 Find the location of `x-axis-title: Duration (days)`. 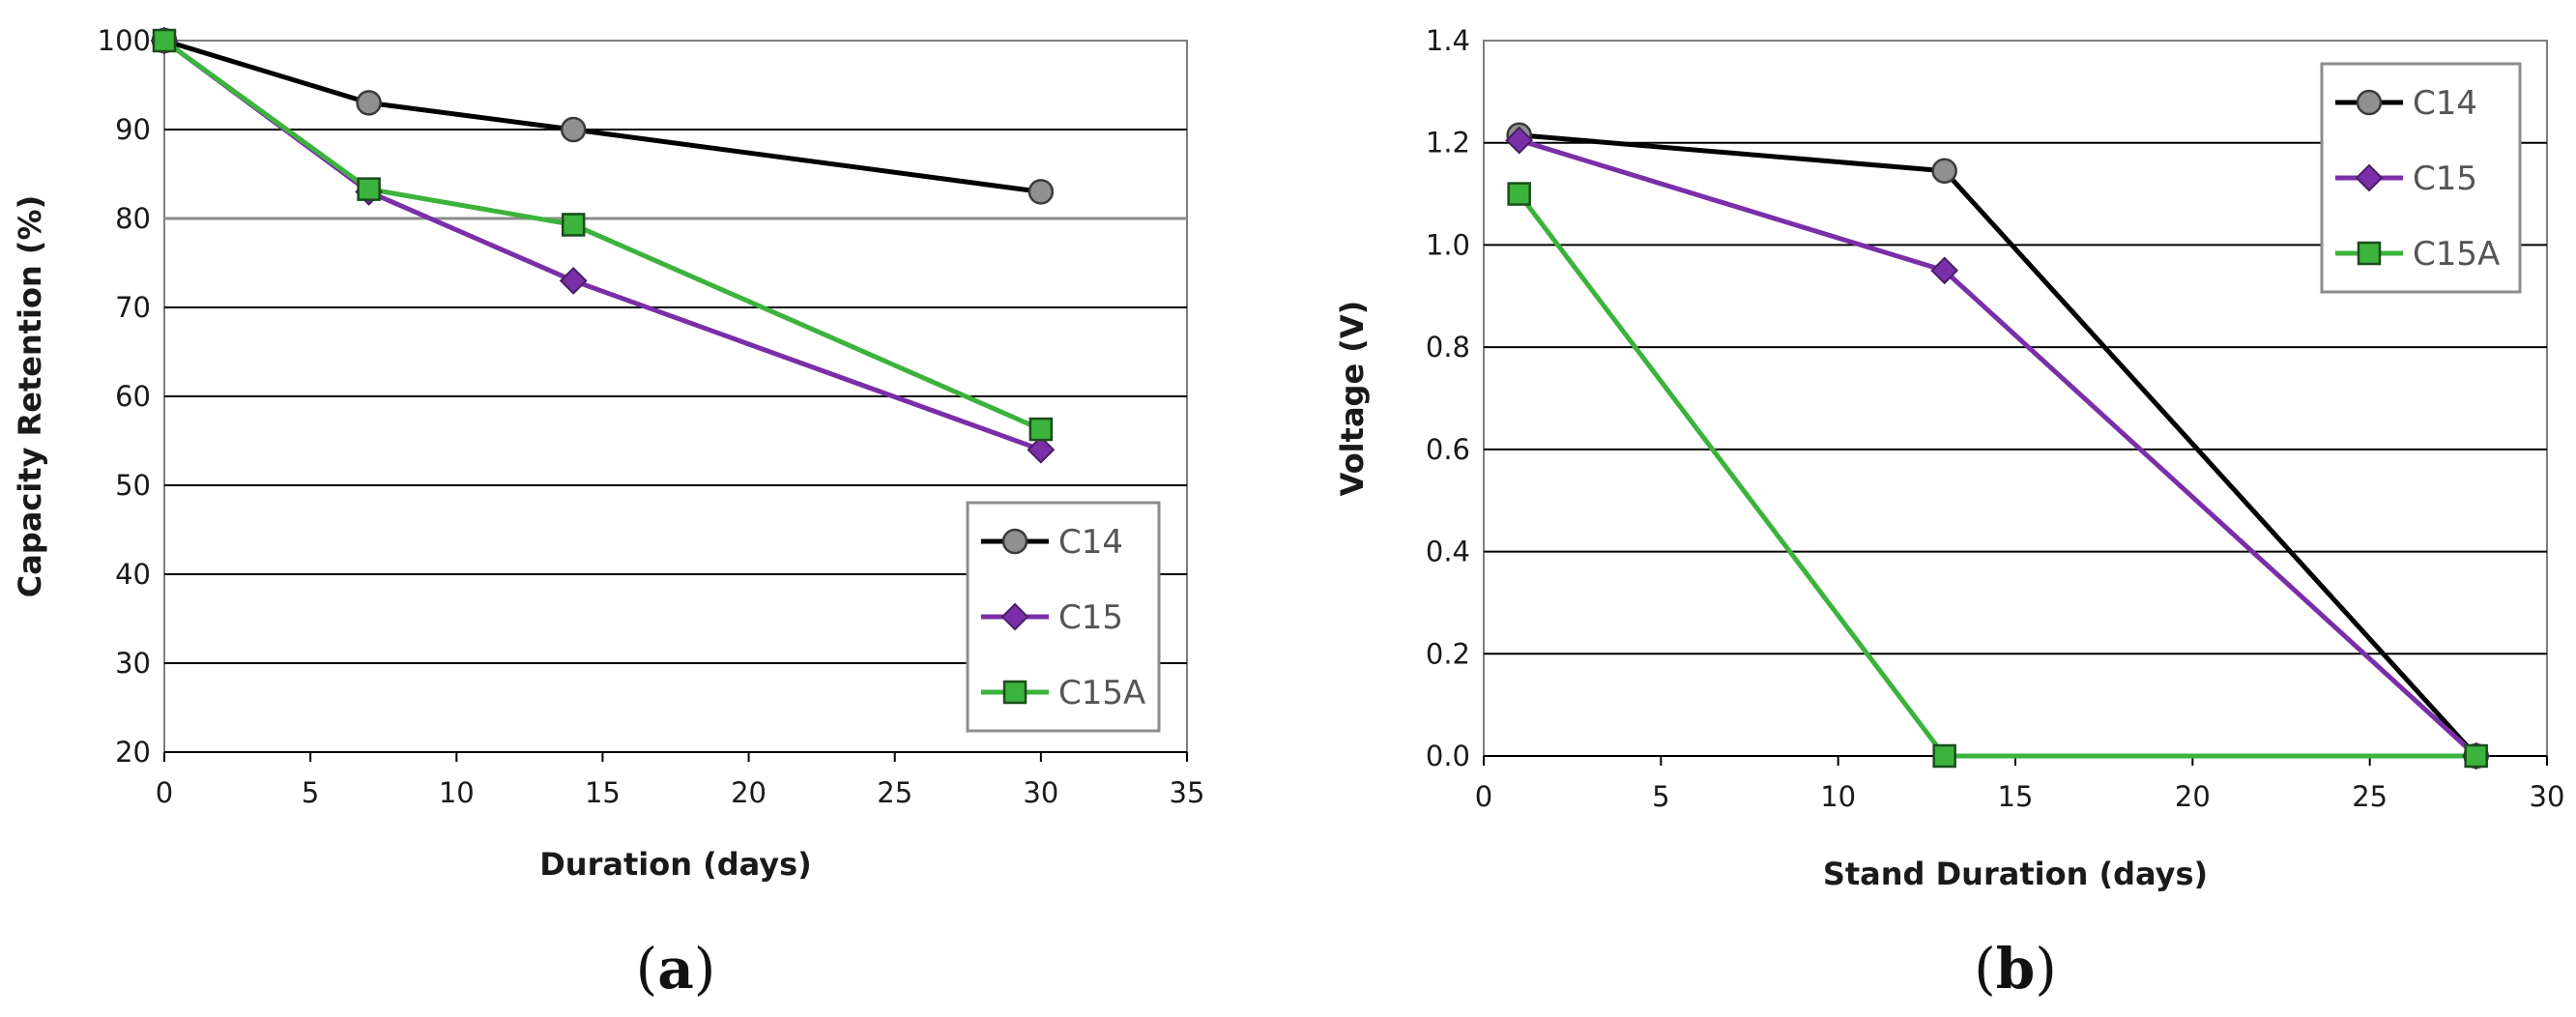

x-axis-title: Duration (days) is located at coordinates (675, 865).